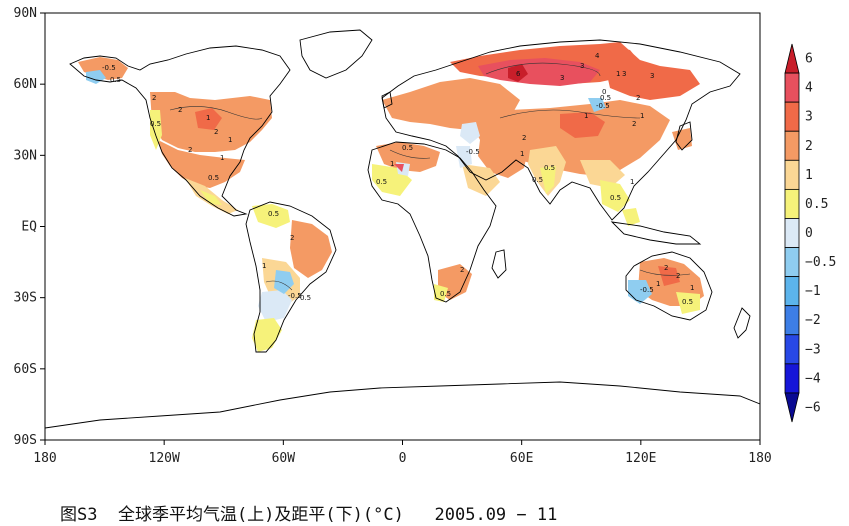 Image resolution: width=849 pixels, height=526 pixels. Describe the element at coordinates (809, 175) in the screenshot. I see `colorbar-label: 1` at that location.